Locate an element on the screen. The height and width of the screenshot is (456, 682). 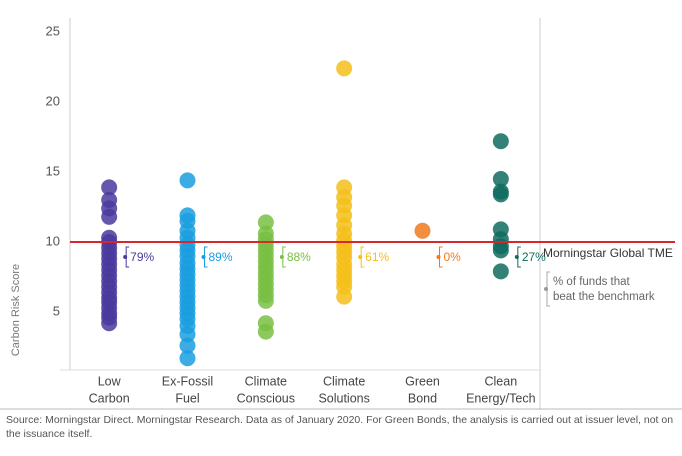
annotation-text: % of funds that is located at coordinates (592, 282).